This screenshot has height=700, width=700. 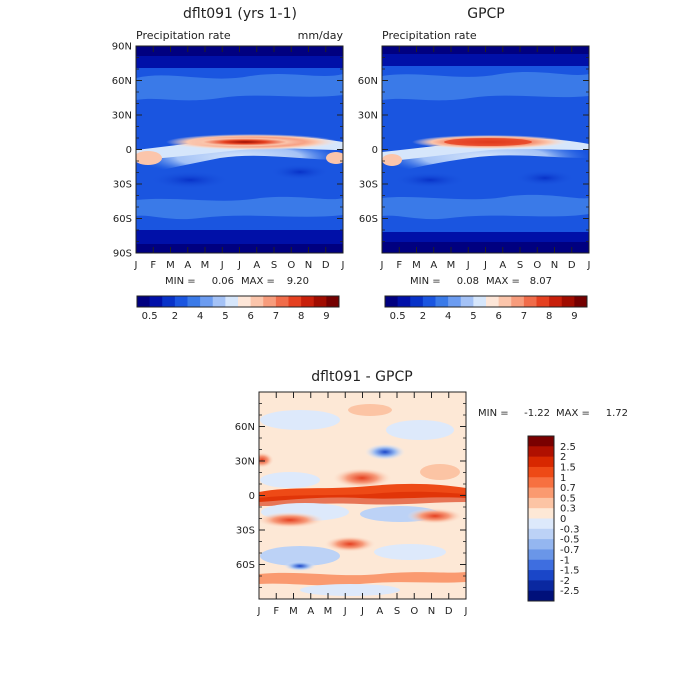 What do you see at coordinates (429, 35) in the screenshot?
I see `panel-gpcp-subtitle: Precipitation rate` at bounding box center [429, 35].